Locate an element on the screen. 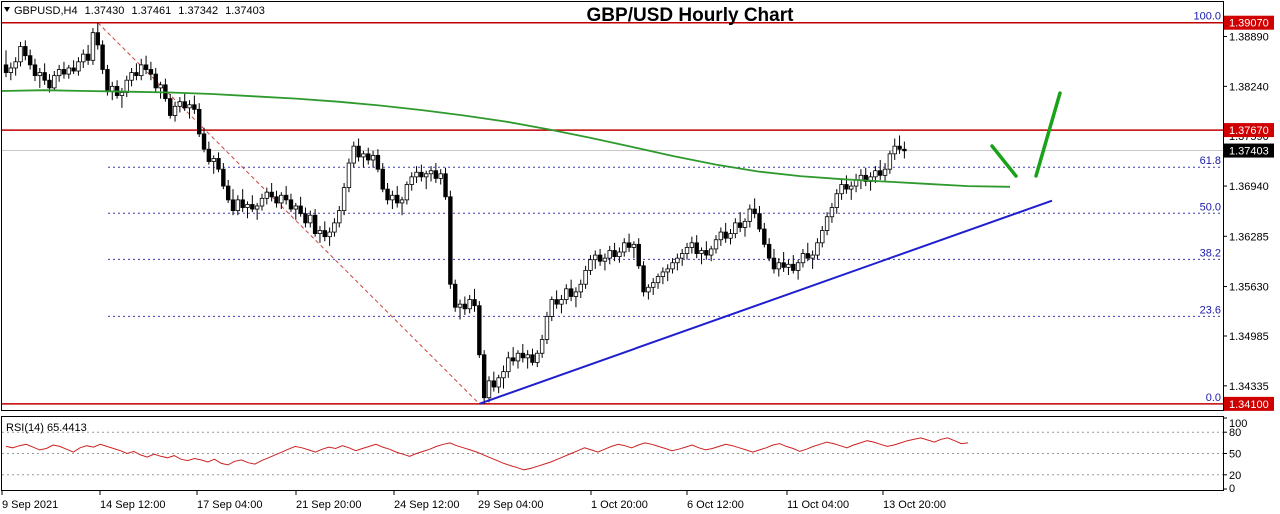 Image resolution: width=1280 pixels, height=514 pixels. fib-level-label: 100.0 is located at coordinates (1207, 17).